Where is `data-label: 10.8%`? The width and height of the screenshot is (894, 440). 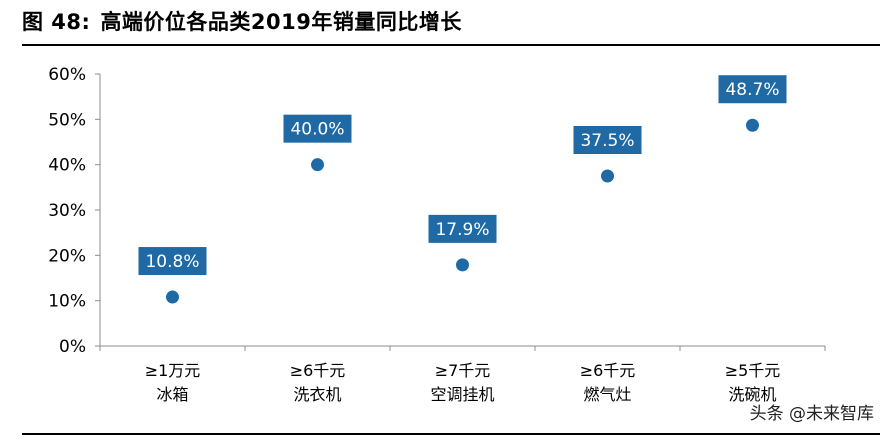
data-label: 10.8% is located at coordinates (172, 262).